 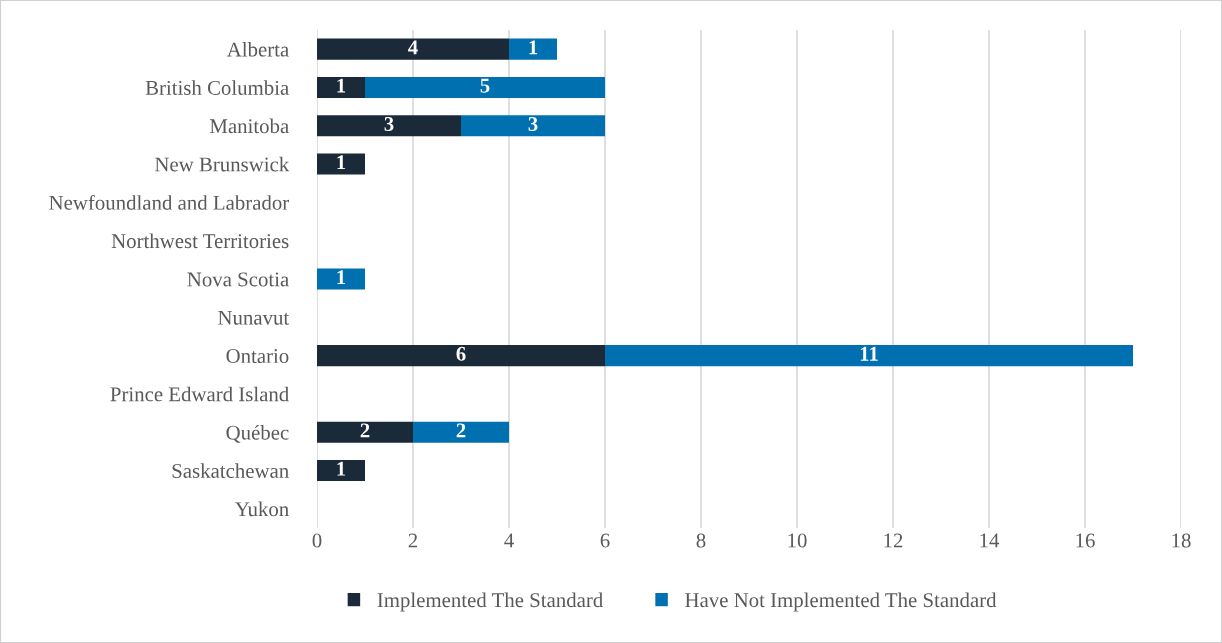 I want to click on y-tick-label: Newfoundland and Labrador, so click(x=169, y=202).